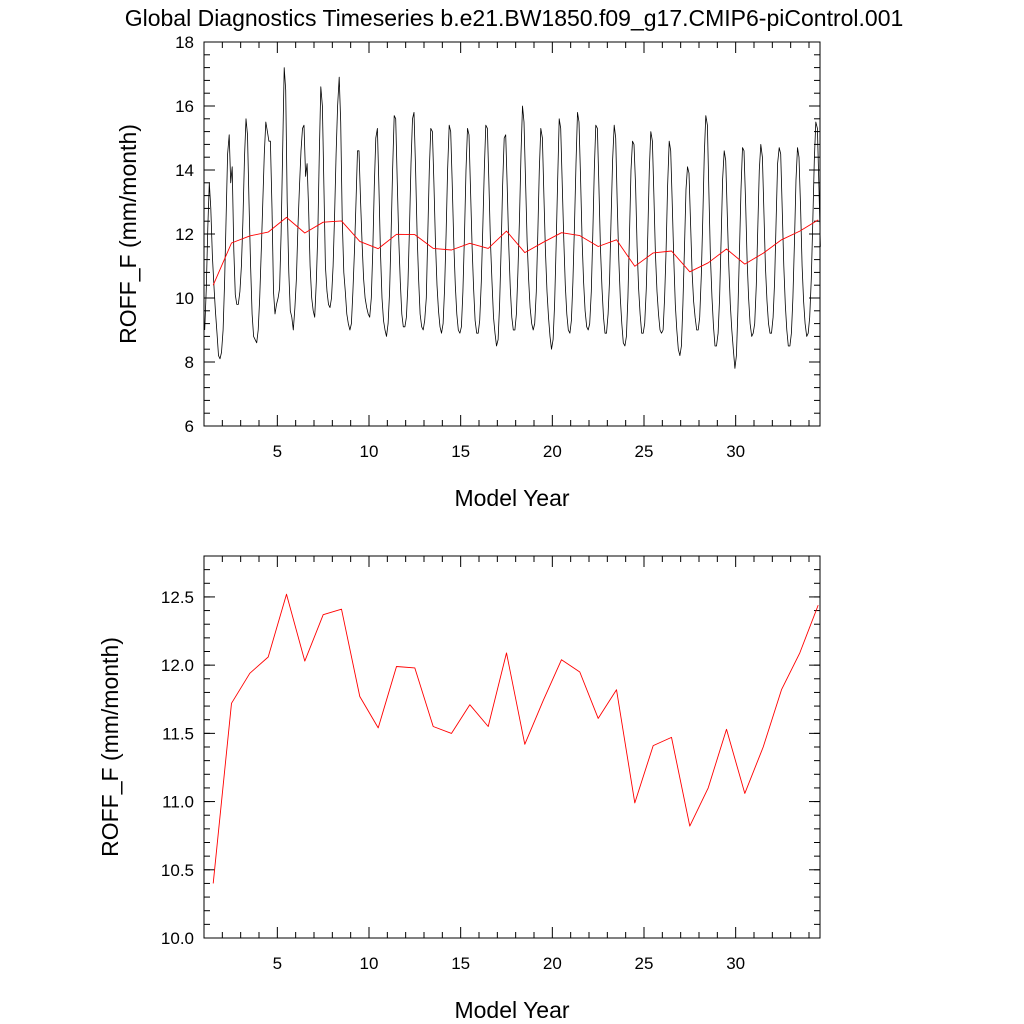 The image size is (1024, 1024). What do you see at coordinates (177, 938) in the screenshot?
I see `y-tick-label: 10.0` at bounding box center [177, 938].